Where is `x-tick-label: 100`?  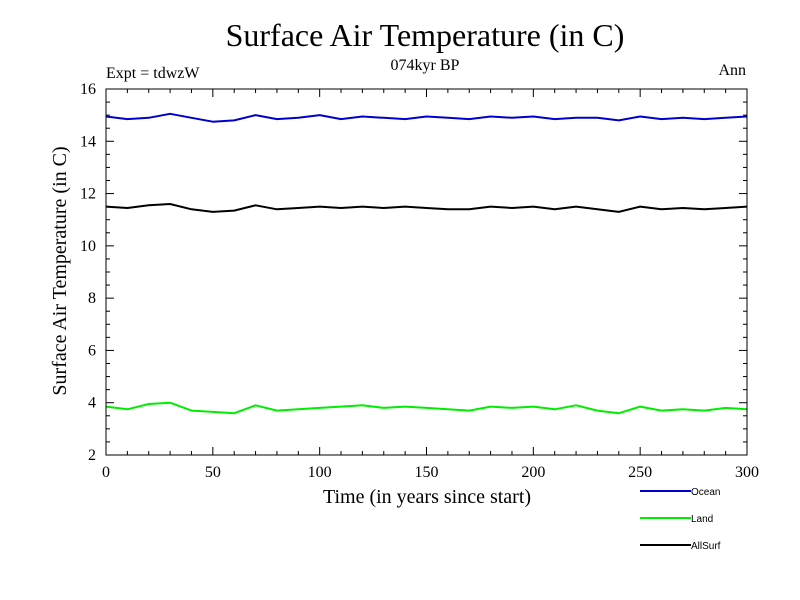
x-tick-label: 100 is located at coordinates (320, 472).